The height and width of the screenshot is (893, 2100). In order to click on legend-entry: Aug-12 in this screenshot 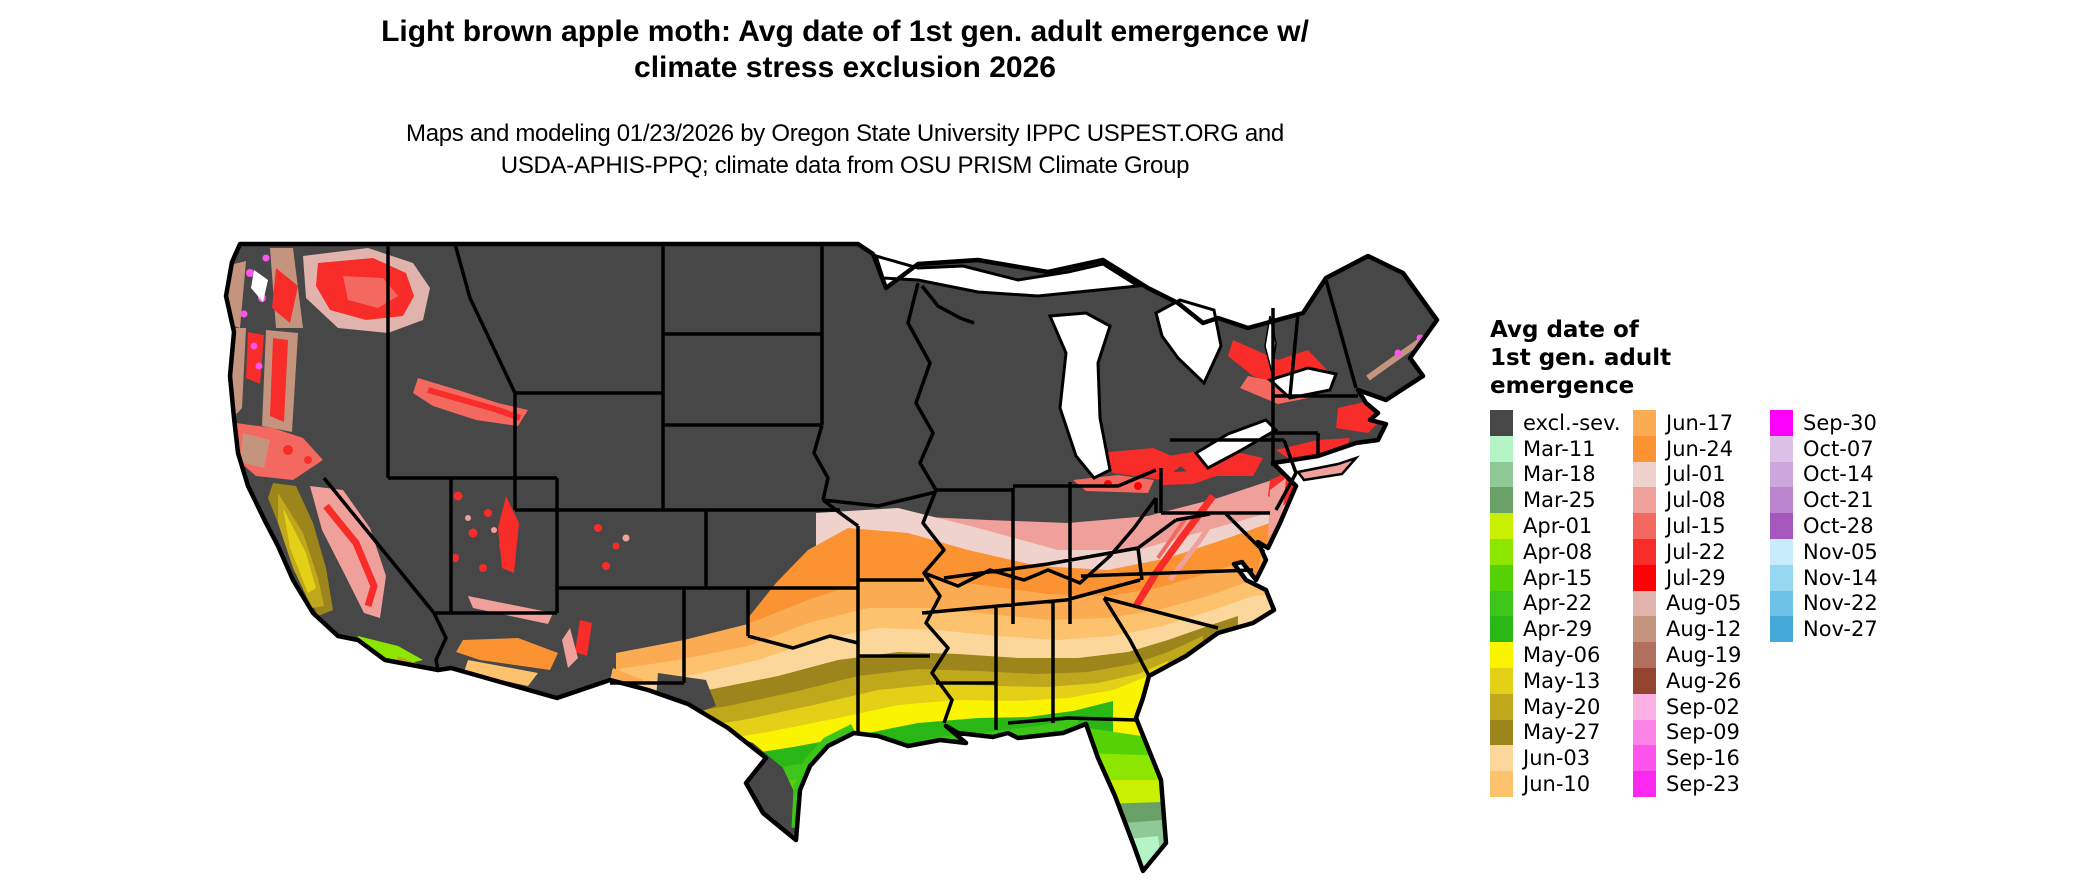, I will do `click(1687, 629)`.